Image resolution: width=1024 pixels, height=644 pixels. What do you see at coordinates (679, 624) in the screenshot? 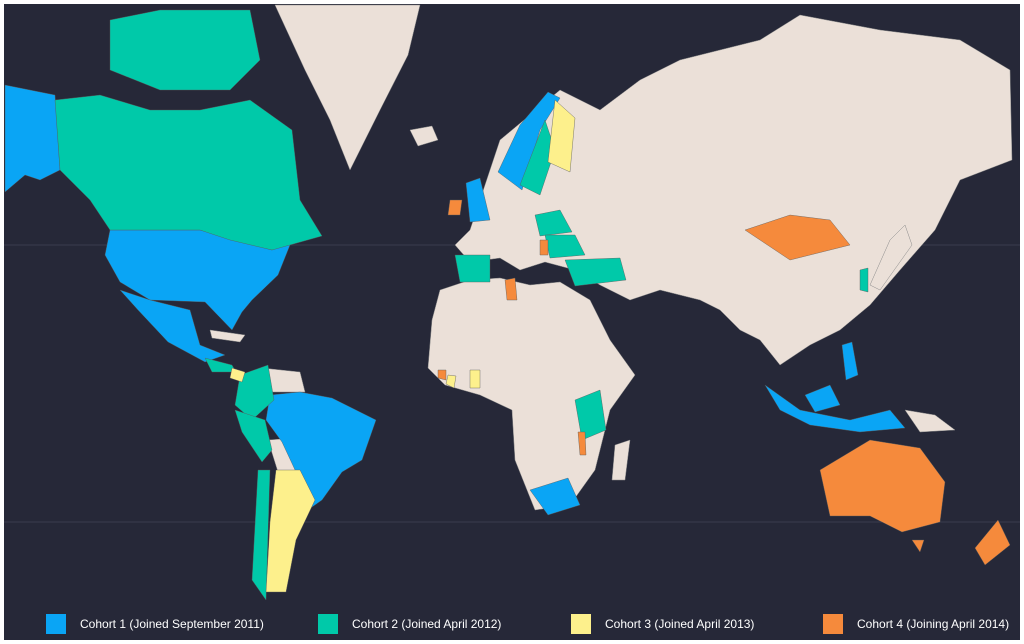
I see `legend-label: Cohort 3 (Joined April 2013)` at bounding box center [679, 624].